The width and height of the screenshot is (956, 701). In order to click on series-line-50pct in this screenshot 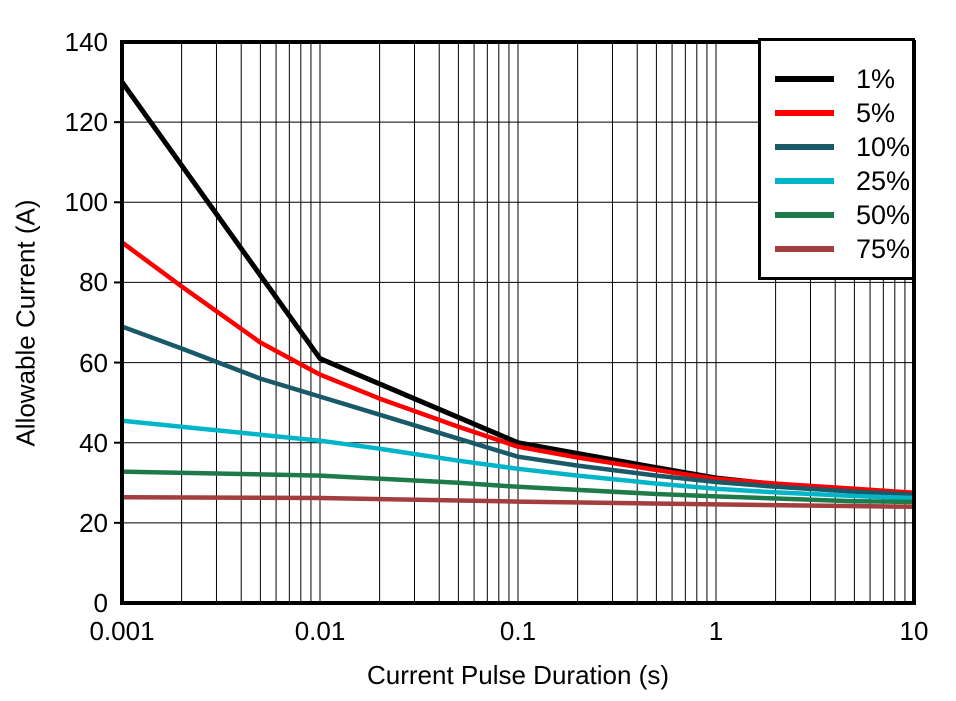, I will do `click(518, 487)`.